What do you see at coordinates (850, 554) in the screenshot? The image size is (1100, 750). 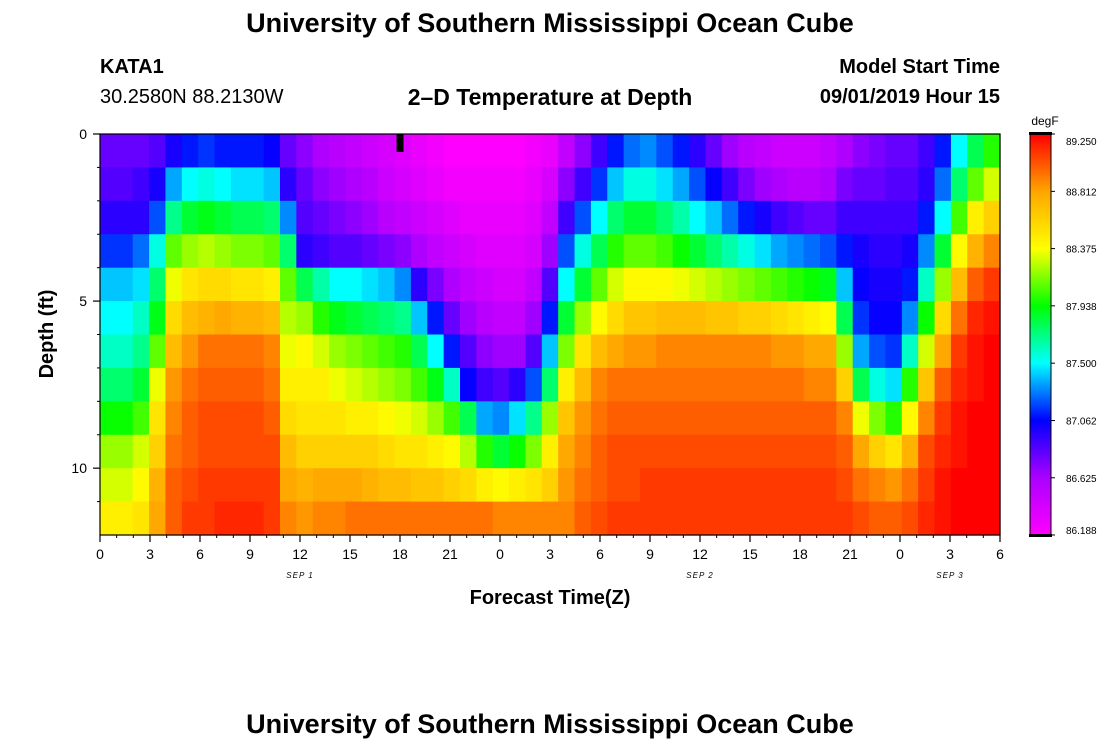 I see `x-tick-label: 21` at bounding box center [850, 554].